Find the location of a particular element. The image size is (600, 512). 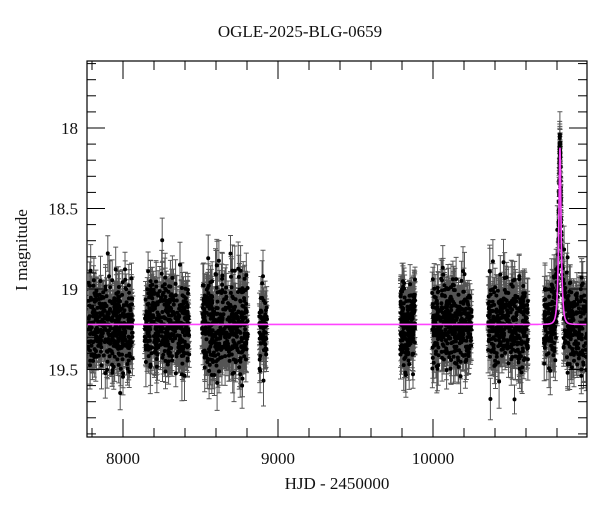

y-tick-label: 19 is located at coordinates (69, 289).